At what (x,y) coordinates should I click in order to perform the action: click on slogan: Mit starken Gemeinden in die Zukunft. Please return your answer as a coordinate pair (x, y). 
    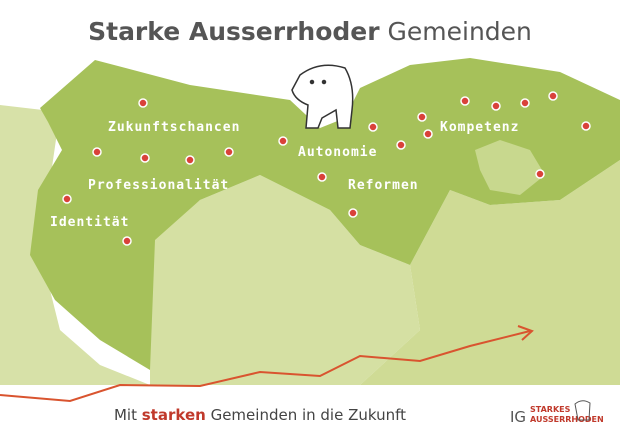
    Looking at the image, I should click on (260, 415).